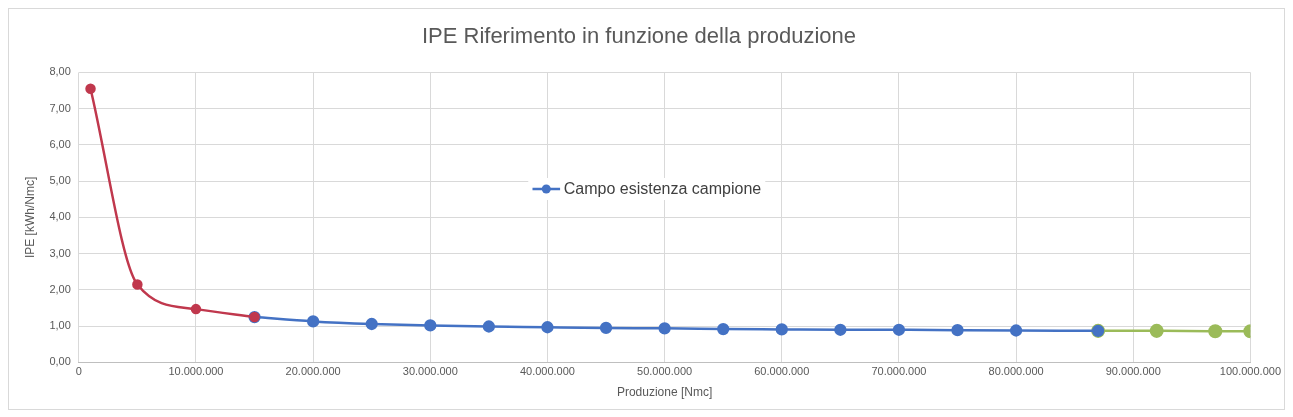 The image size is (1293, 417). What do you see at coordinates (662, 189) in the screenshot?
I see `legend-label: Campo esistenza campione` at bounding box center [662, 189].